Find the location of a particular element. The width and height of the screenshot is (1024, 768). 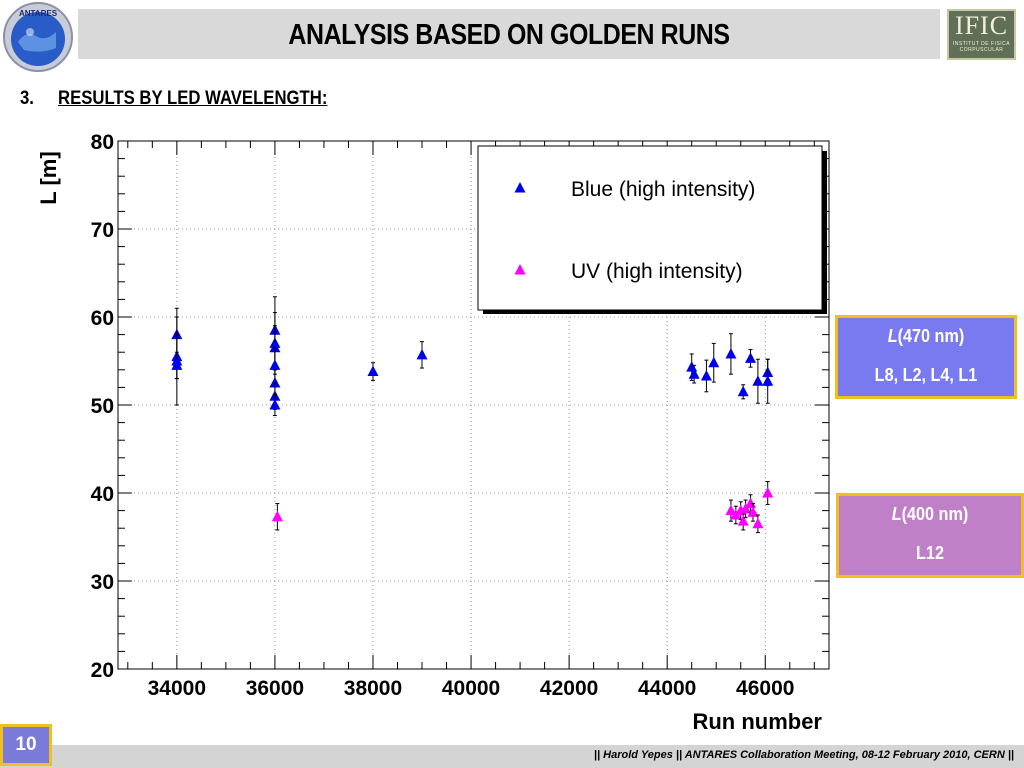

svg-text: ANTARES is located at coordinates (38, 13).